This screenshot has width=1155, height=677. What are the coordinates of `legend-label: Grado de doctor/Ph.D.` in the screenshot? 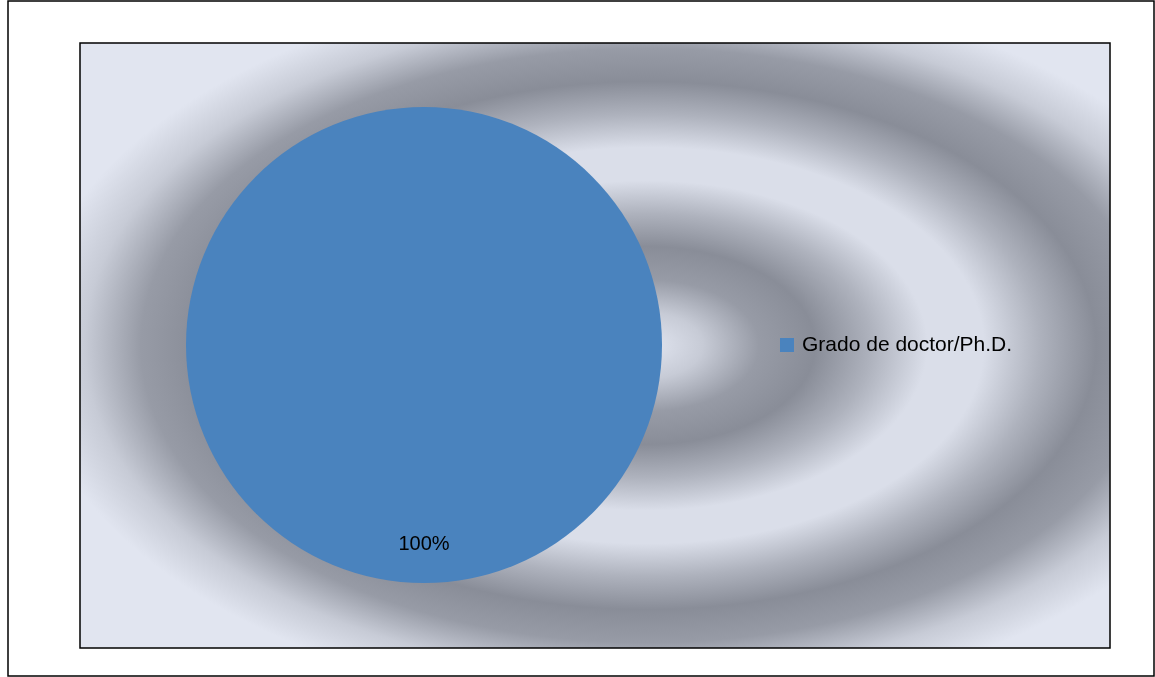 It's located at (907, 343).